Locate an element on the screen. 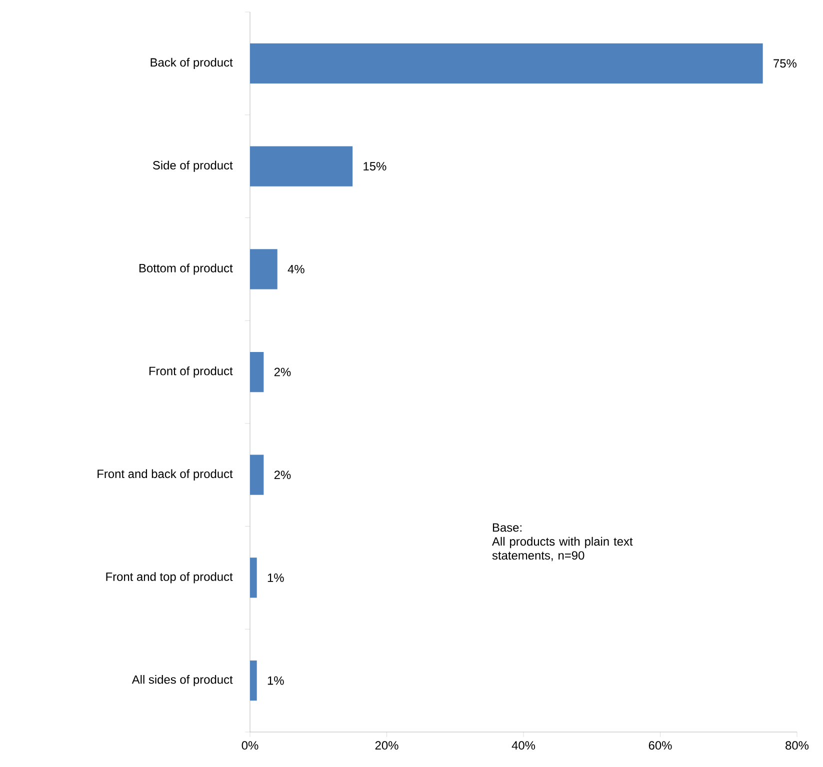  y-tick-label: Bottom of product is located at coordinates (186, 269).